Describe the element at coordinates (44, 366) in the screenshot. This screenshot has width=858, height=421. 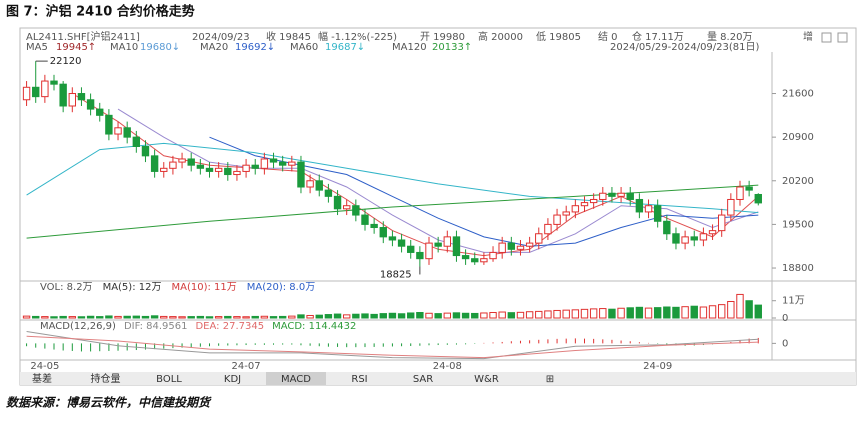
I see `x-tick-label: 24-05` at that location.